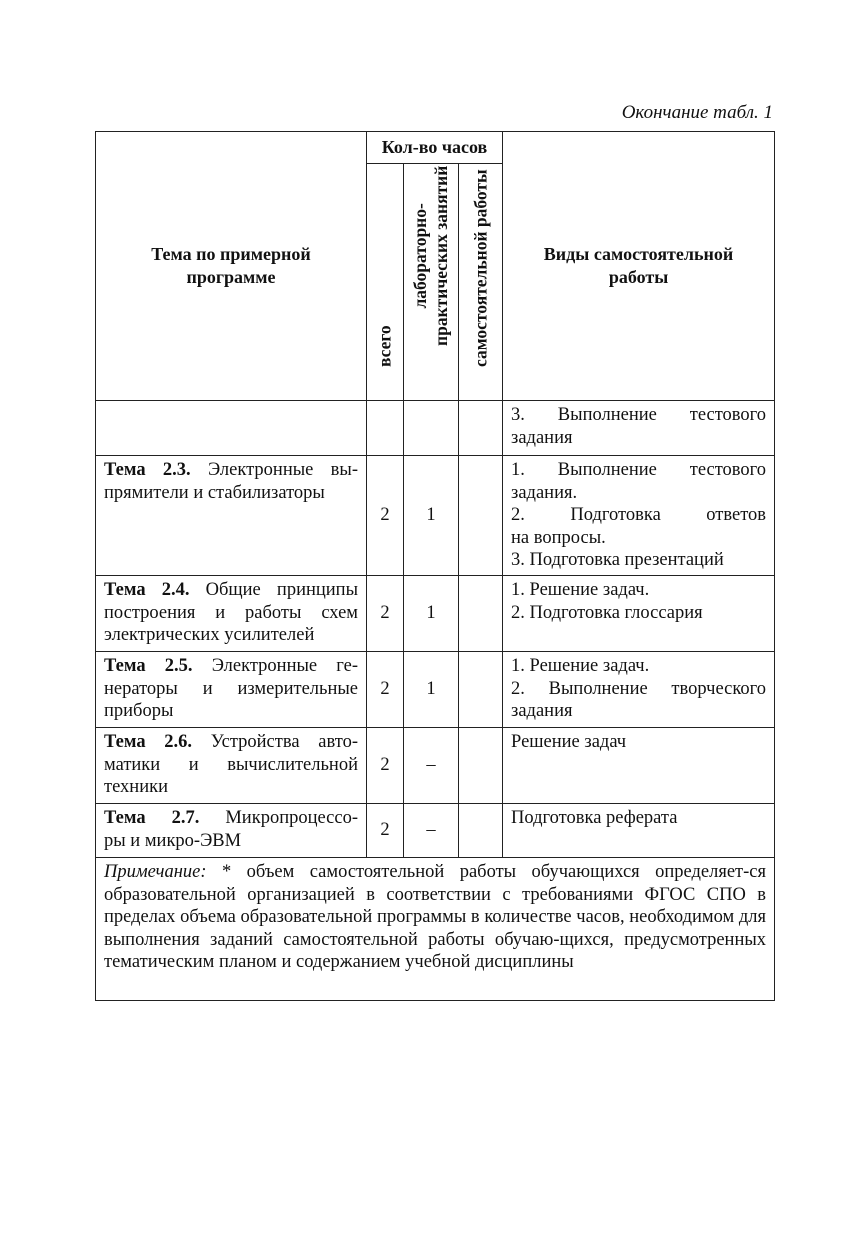 The height and width of the screenshot is (1241, 857). I want to click on header-topic-line: Тема по примерной, so click(231, 254).